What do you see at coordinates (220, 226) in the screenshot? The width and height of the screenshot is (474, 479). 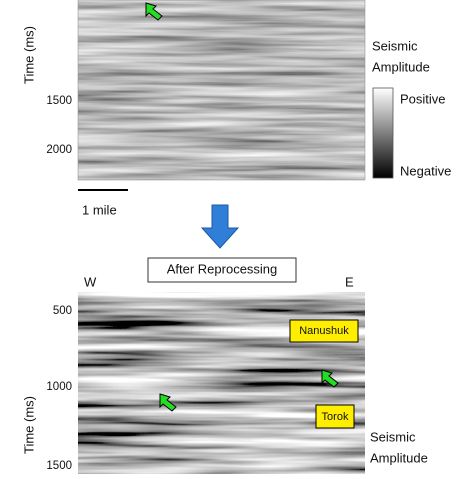 I see `down-arrow` at bounding box center [220, 226].